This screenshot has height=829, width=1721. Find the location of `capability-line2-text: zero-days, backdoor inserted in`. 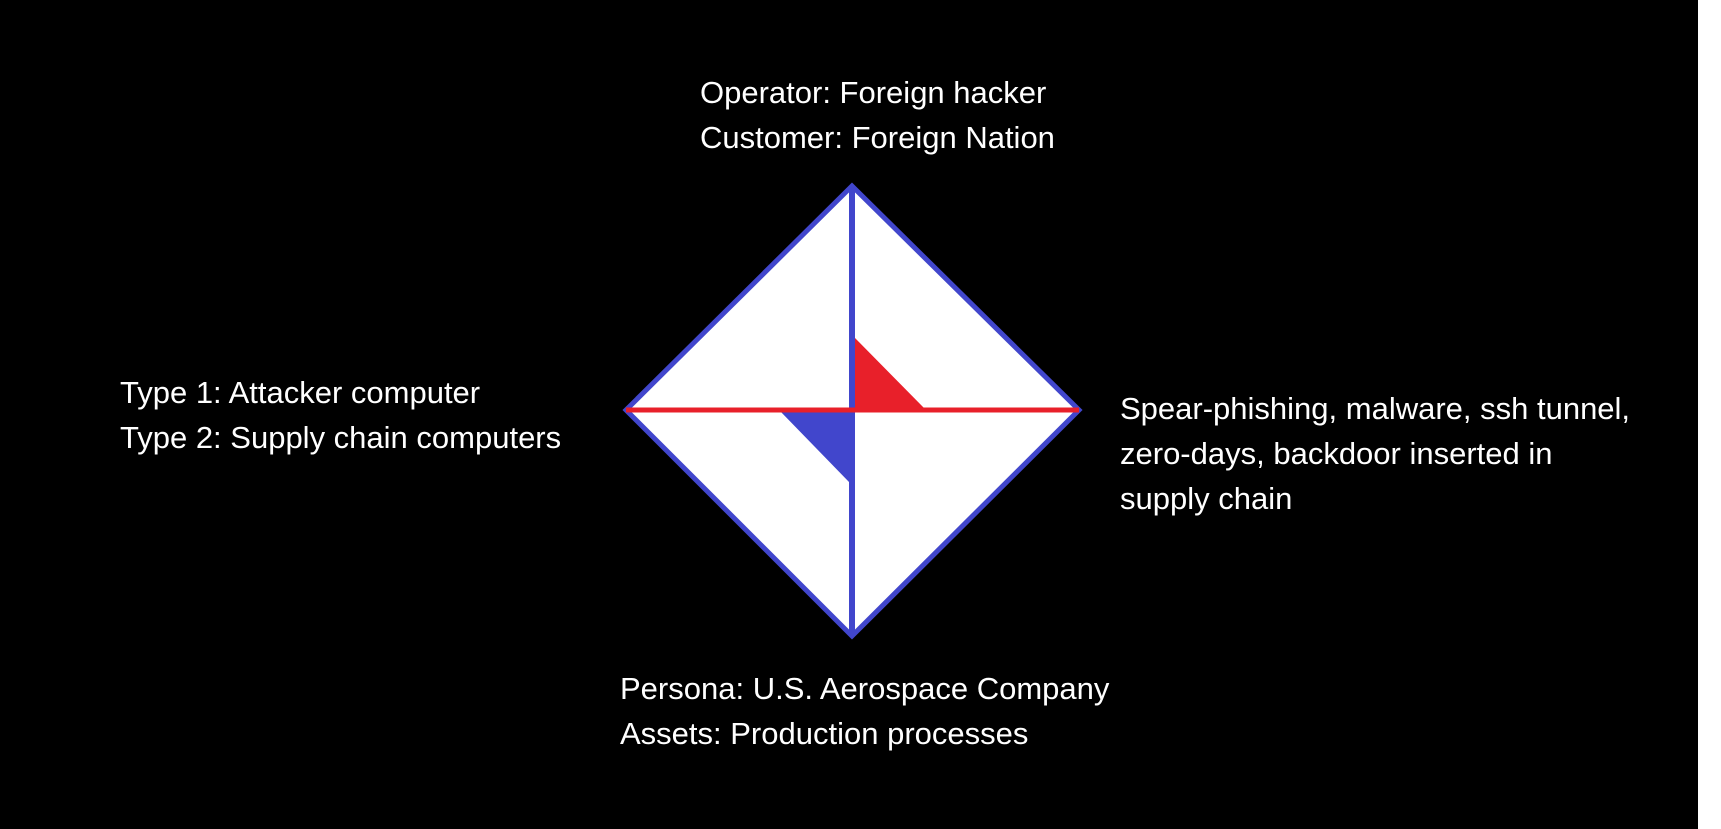

capability-line2-text: zero-days, backdoor inserted in is located at coordinates (1336, 453).